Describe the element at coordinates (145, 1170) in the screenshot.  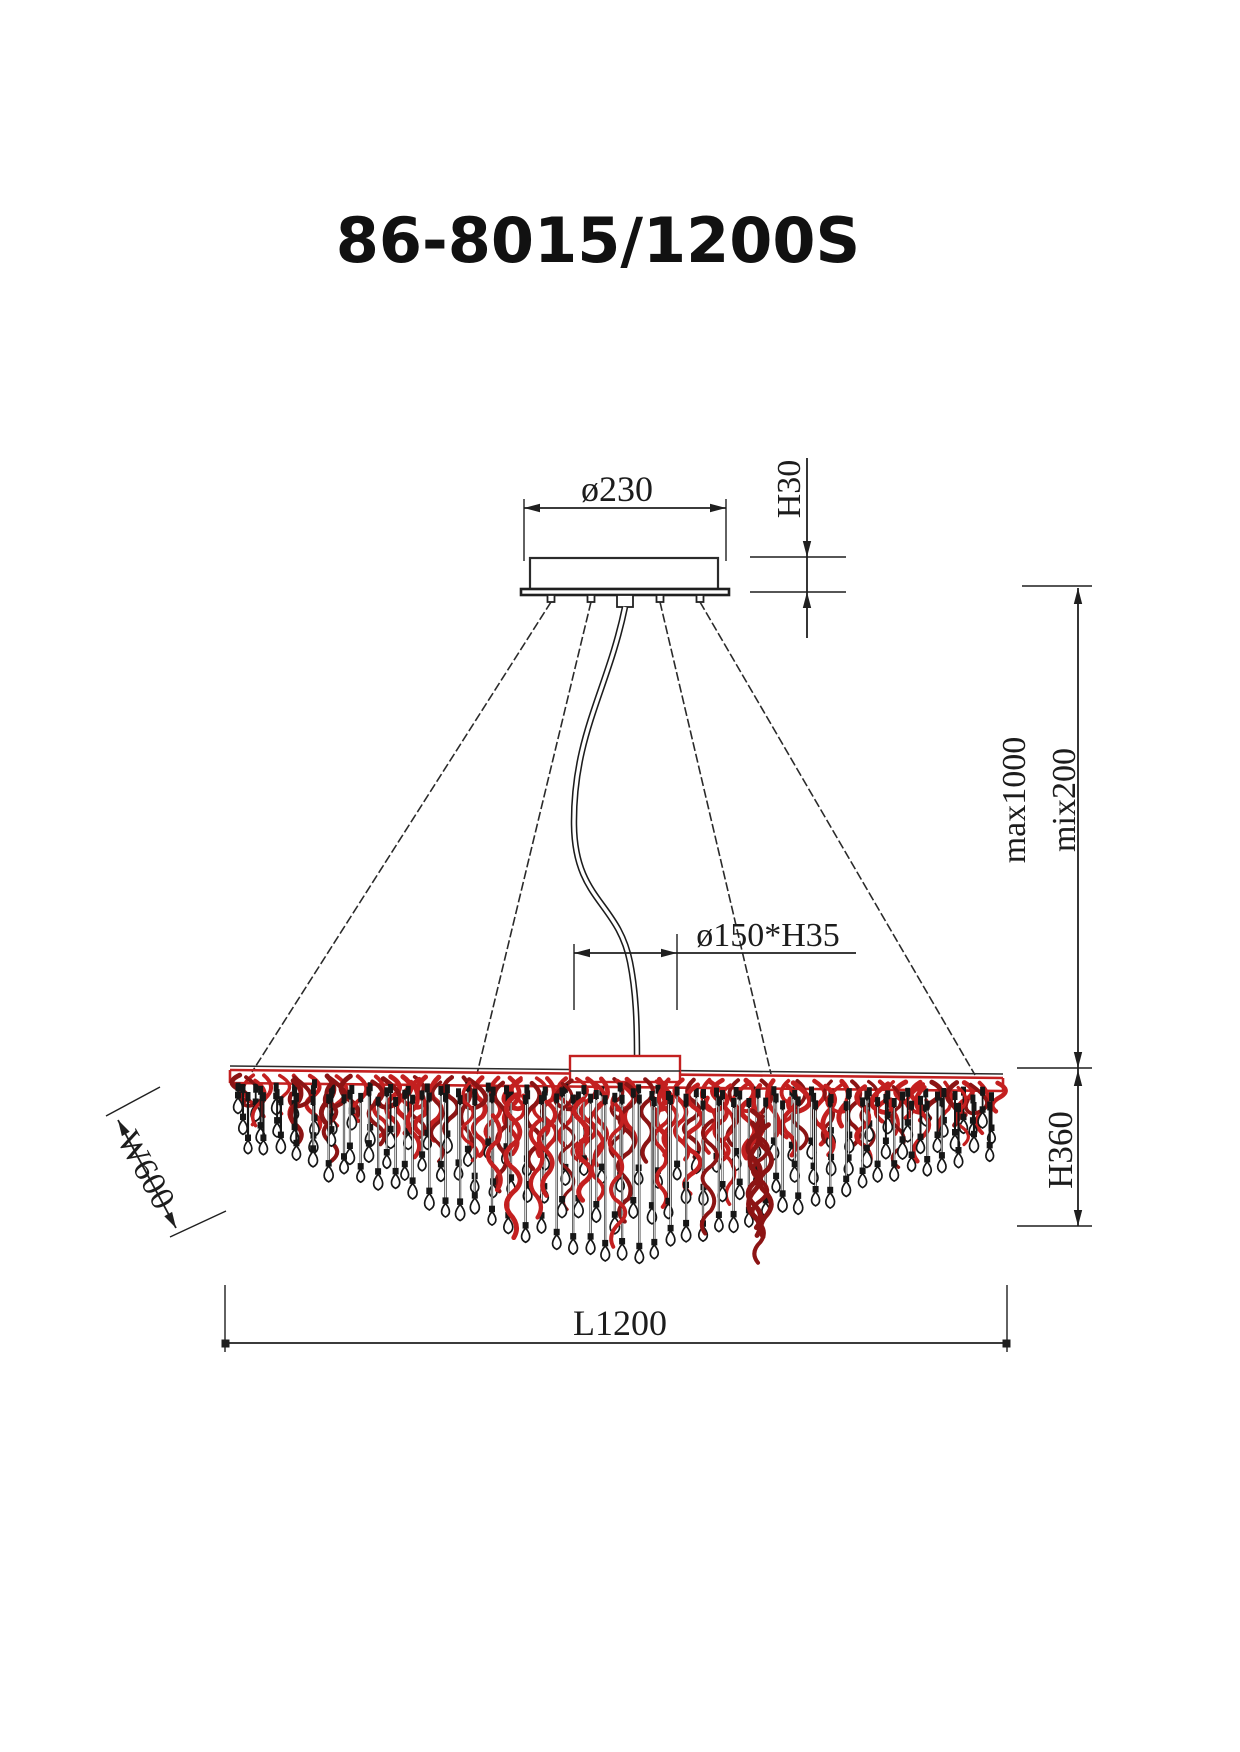
I see `dim-label-body-width: W600` at that location.